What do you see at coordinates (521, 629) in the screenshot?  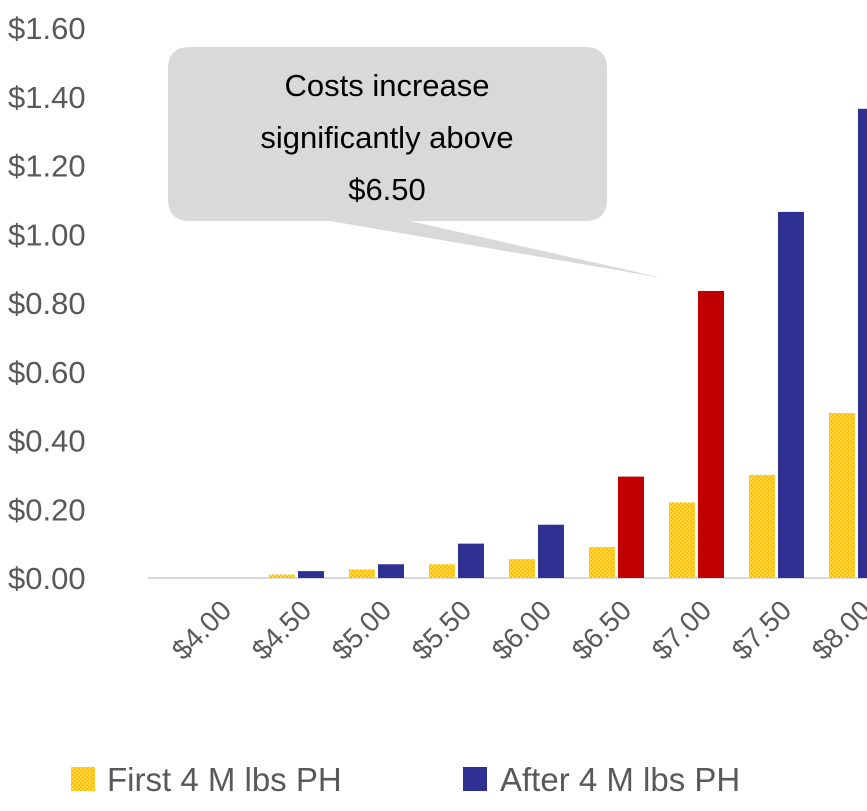 I see `x-tick-label: $6.00` at bounding box center [521, 629].